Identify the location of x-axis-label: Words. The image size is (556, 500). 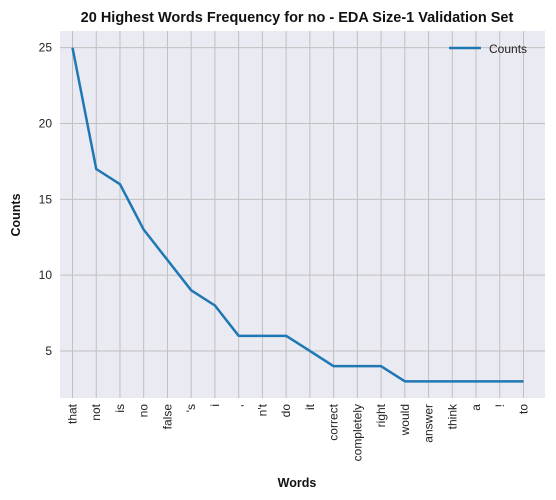
(297, 483).